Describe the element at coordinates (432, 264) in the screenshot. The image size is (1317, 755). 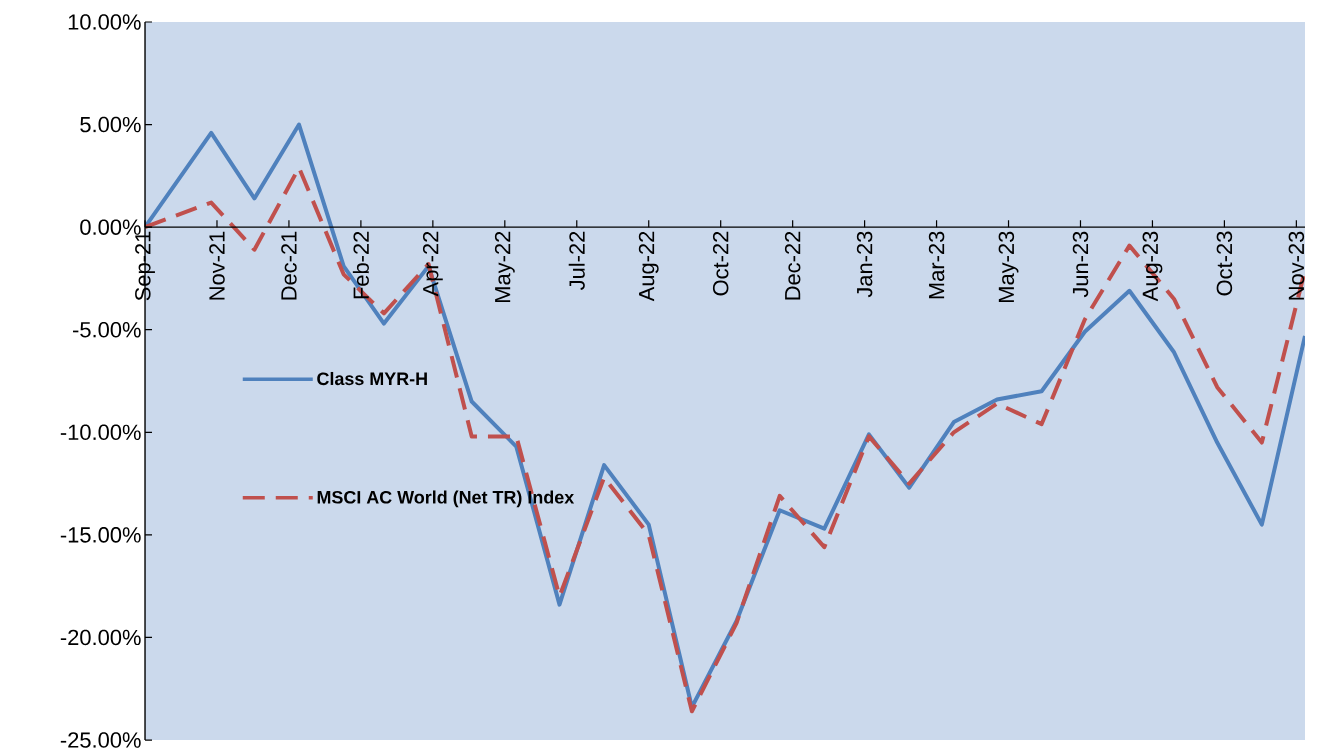
I see `x-tick-label: Apr-22` at that location.